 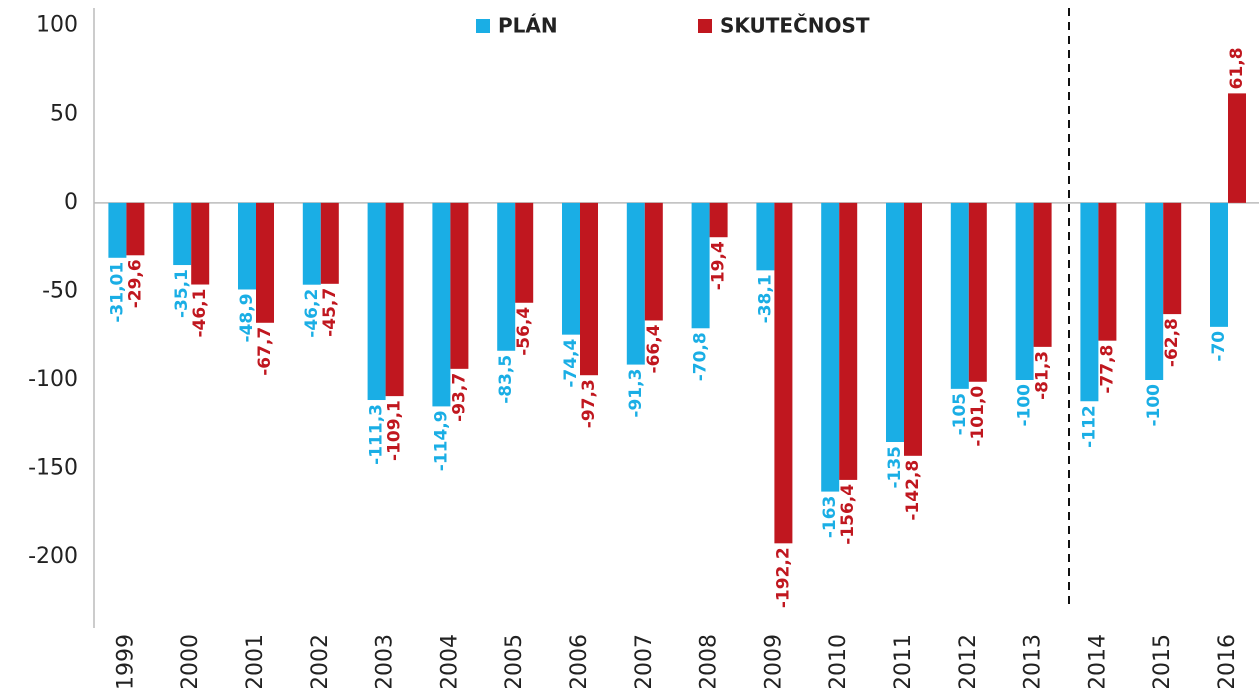 I want to click on value-label: -74,4, so click(x=571, y=362).